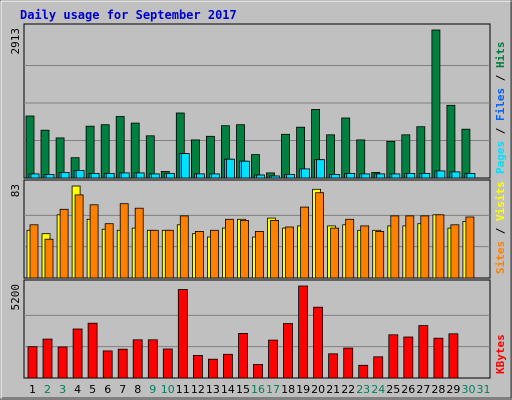 This screenshot has height=400, width=512. What do you see at coordinates (408, 389) in the screenshot?
I see `x-tick-label-day-26: 26` at bounding box center [408, 389].